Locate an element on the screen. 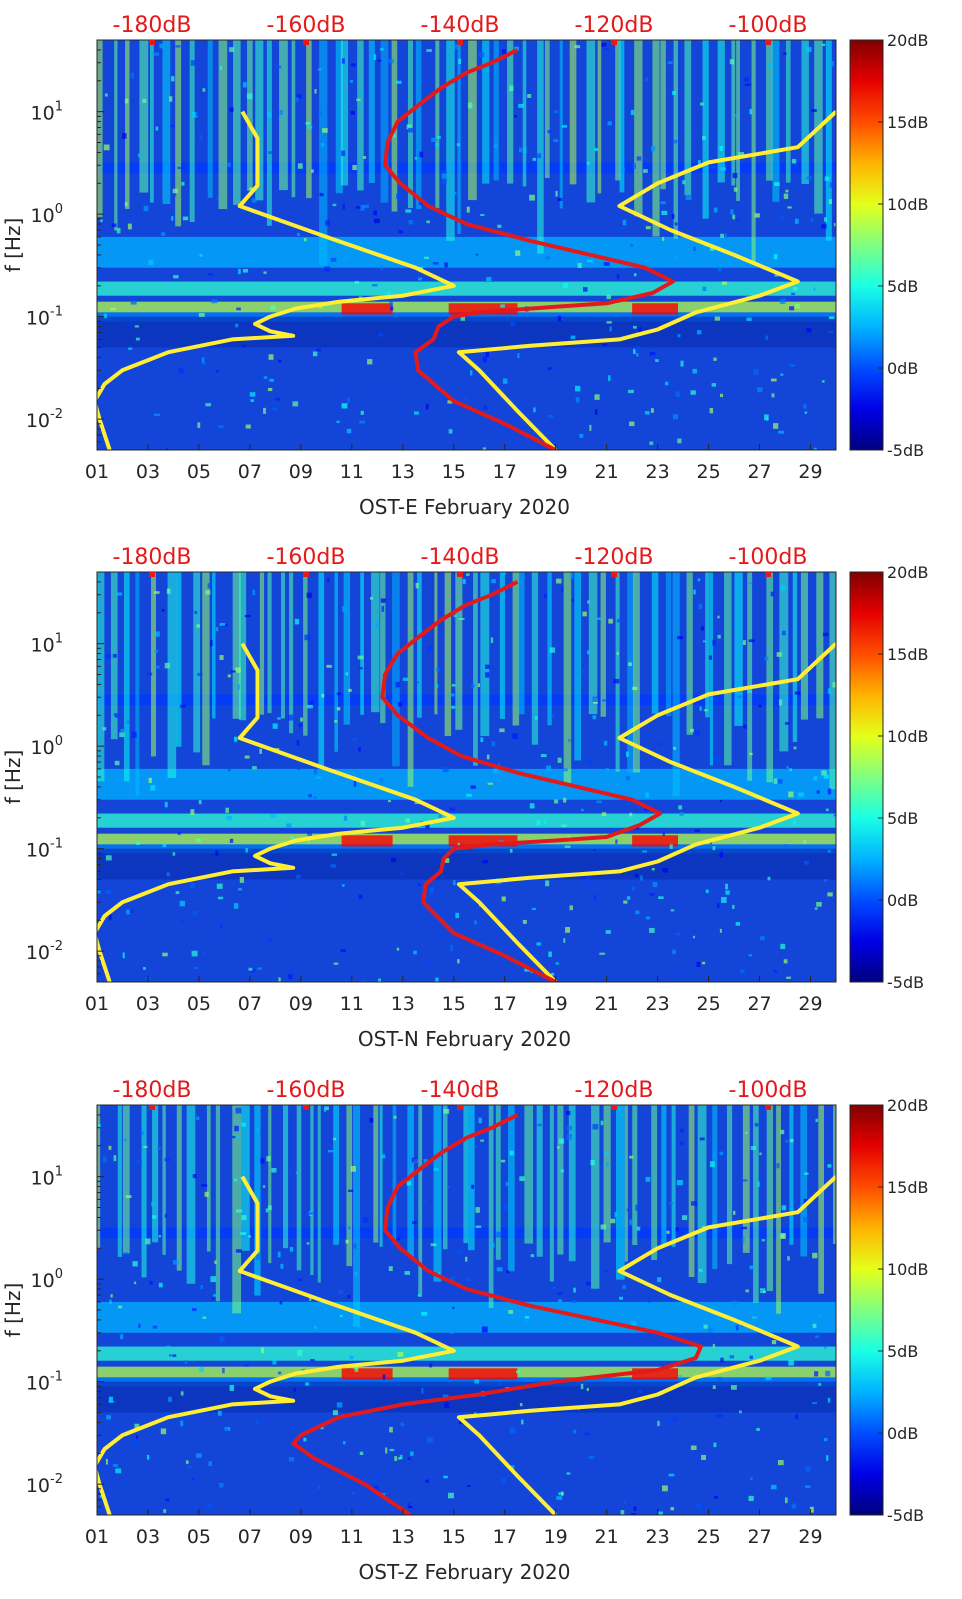  x-axis-title: OST-N February 2020 is located at coordinates (464, 1039).